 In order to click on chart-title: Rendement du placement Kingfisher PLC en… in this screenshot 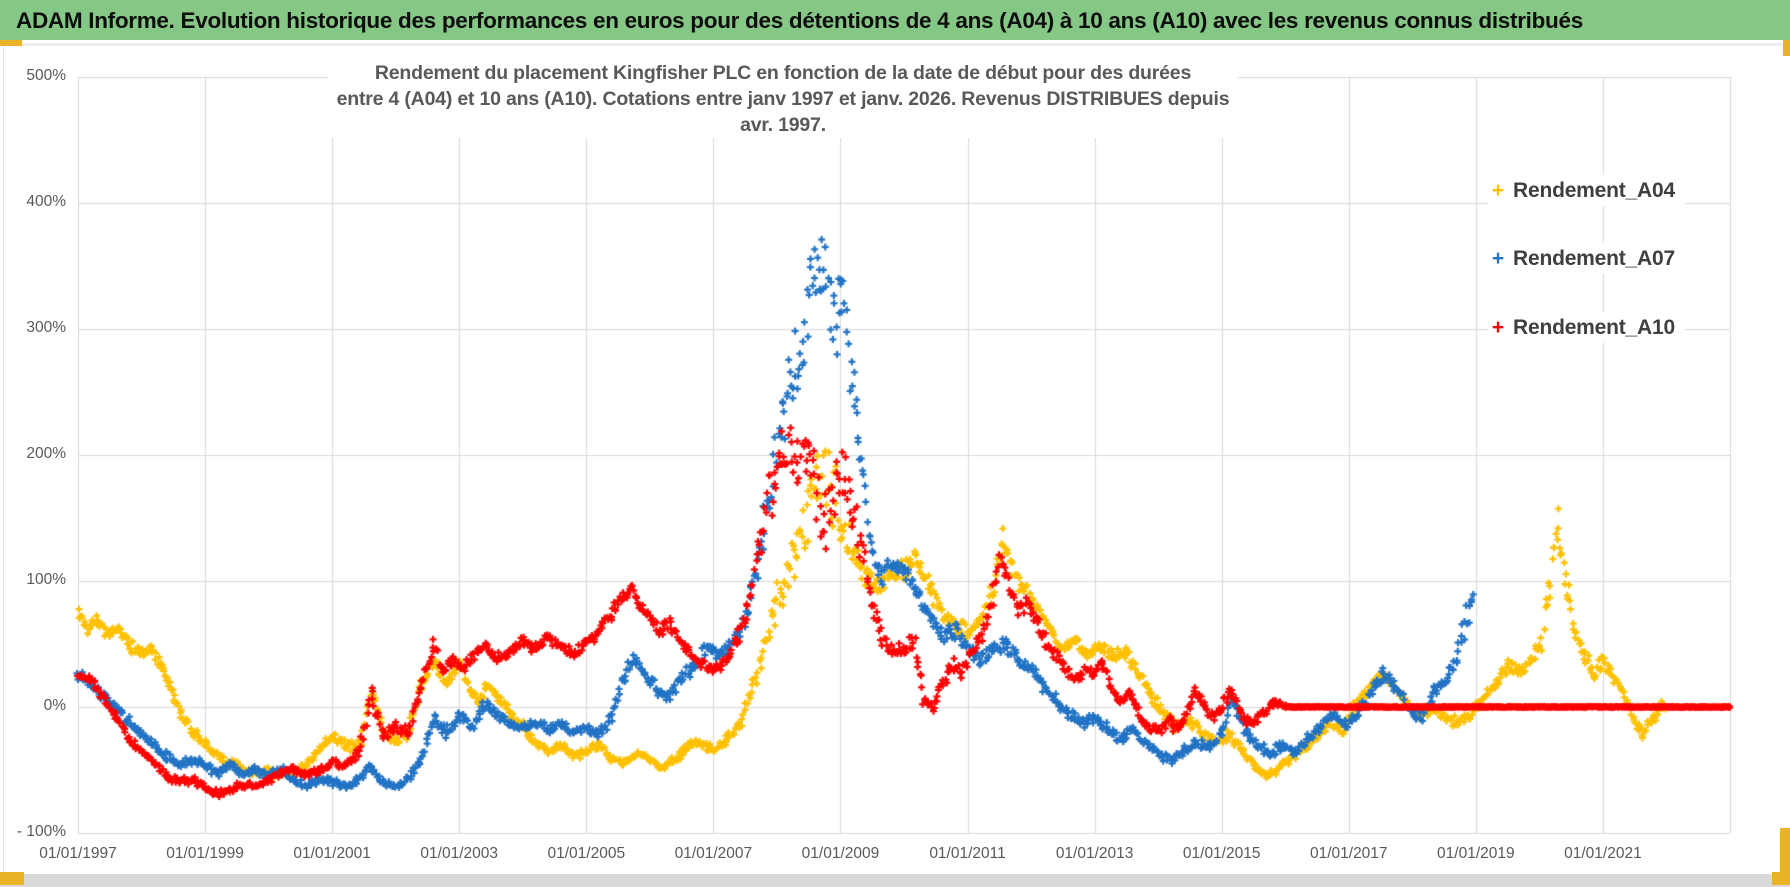, I will do `click(783, 99)`.